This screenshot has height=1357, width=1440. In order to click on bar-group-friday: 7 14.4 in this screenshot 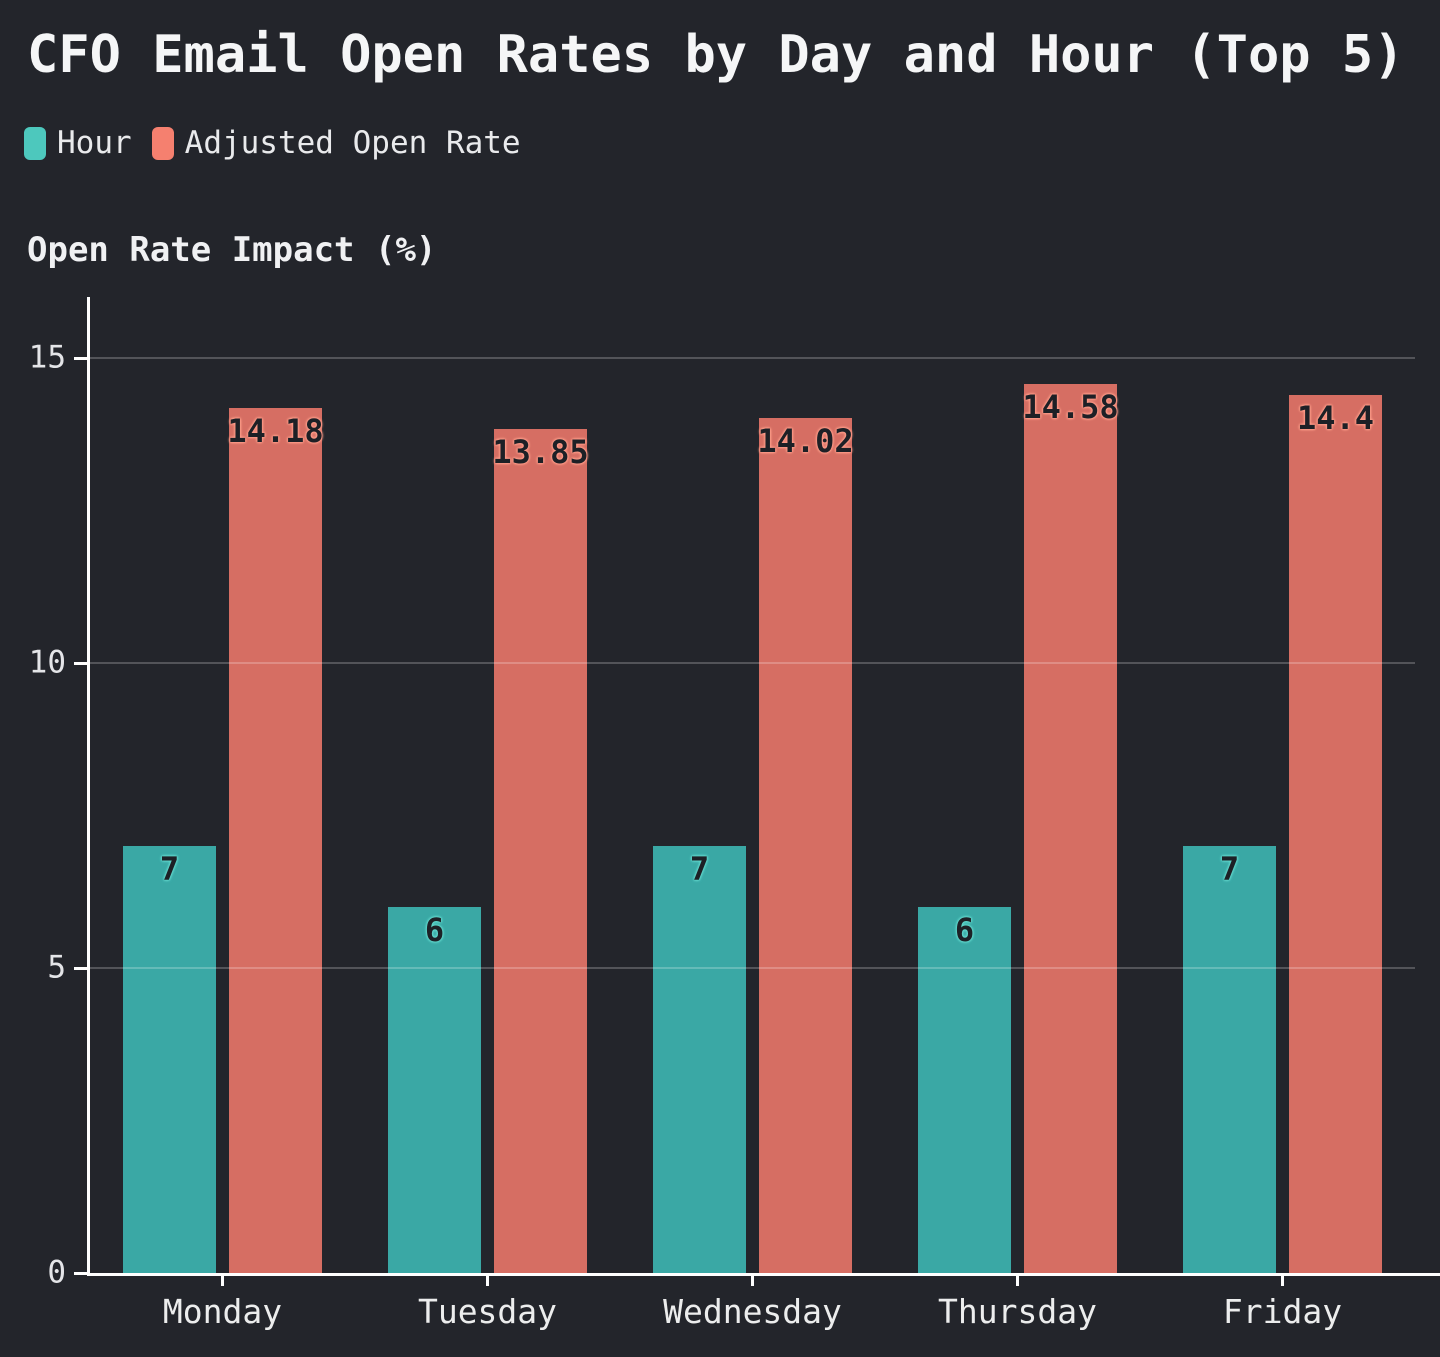, I will do `click(1282, 834)`.